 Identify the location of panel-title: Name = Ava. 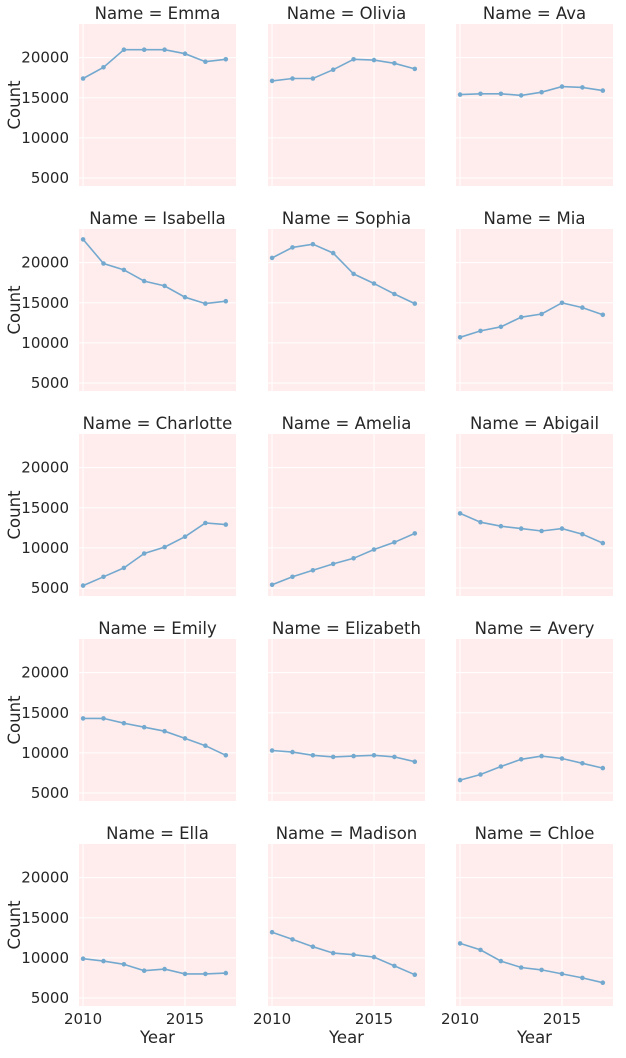
(534, 13).